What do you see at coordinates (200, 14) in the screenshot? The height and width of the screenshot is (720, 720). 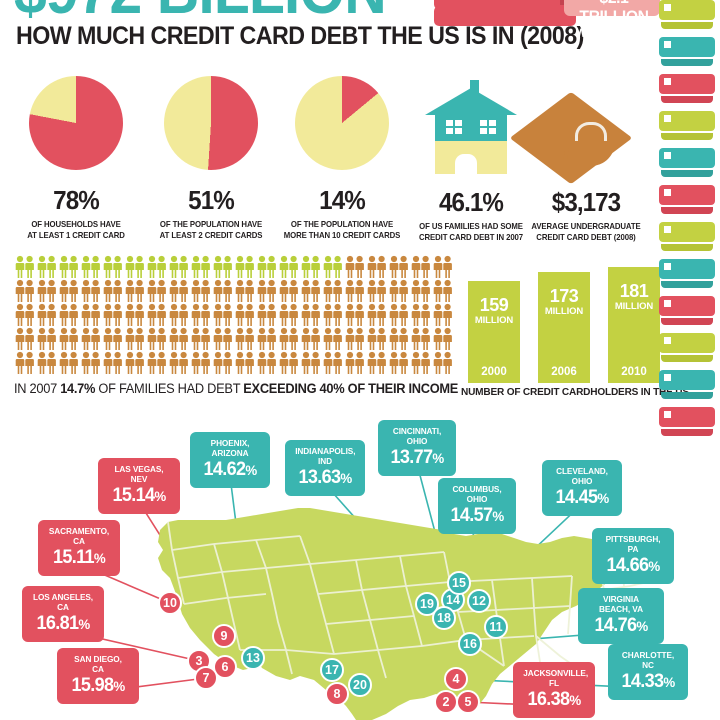 I see `page-headline: $972 BILLION` at bounding box center [200, 14].